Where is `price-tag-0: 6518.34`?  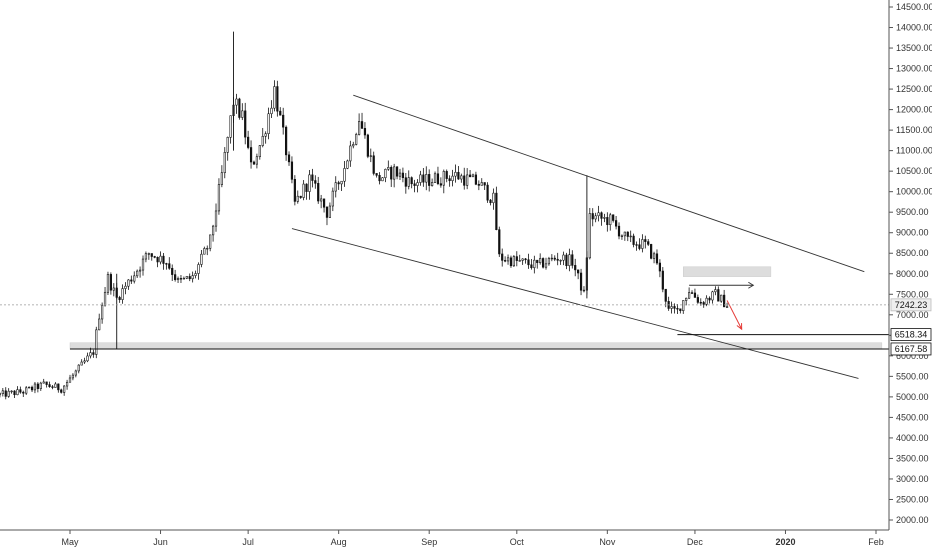 price-tag-0: 6518.34 is located at coordinates (911, 334).